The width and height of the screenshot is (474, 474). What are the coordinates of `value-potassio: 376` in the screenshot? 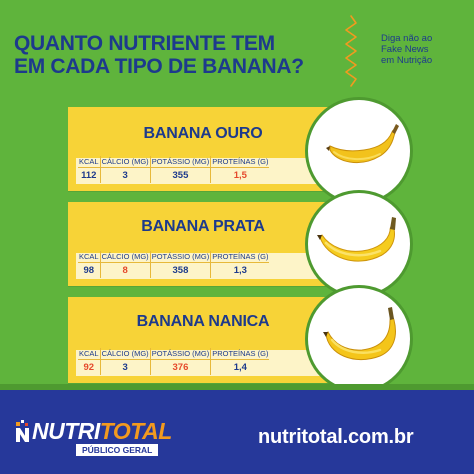 It's located at (180, 367).